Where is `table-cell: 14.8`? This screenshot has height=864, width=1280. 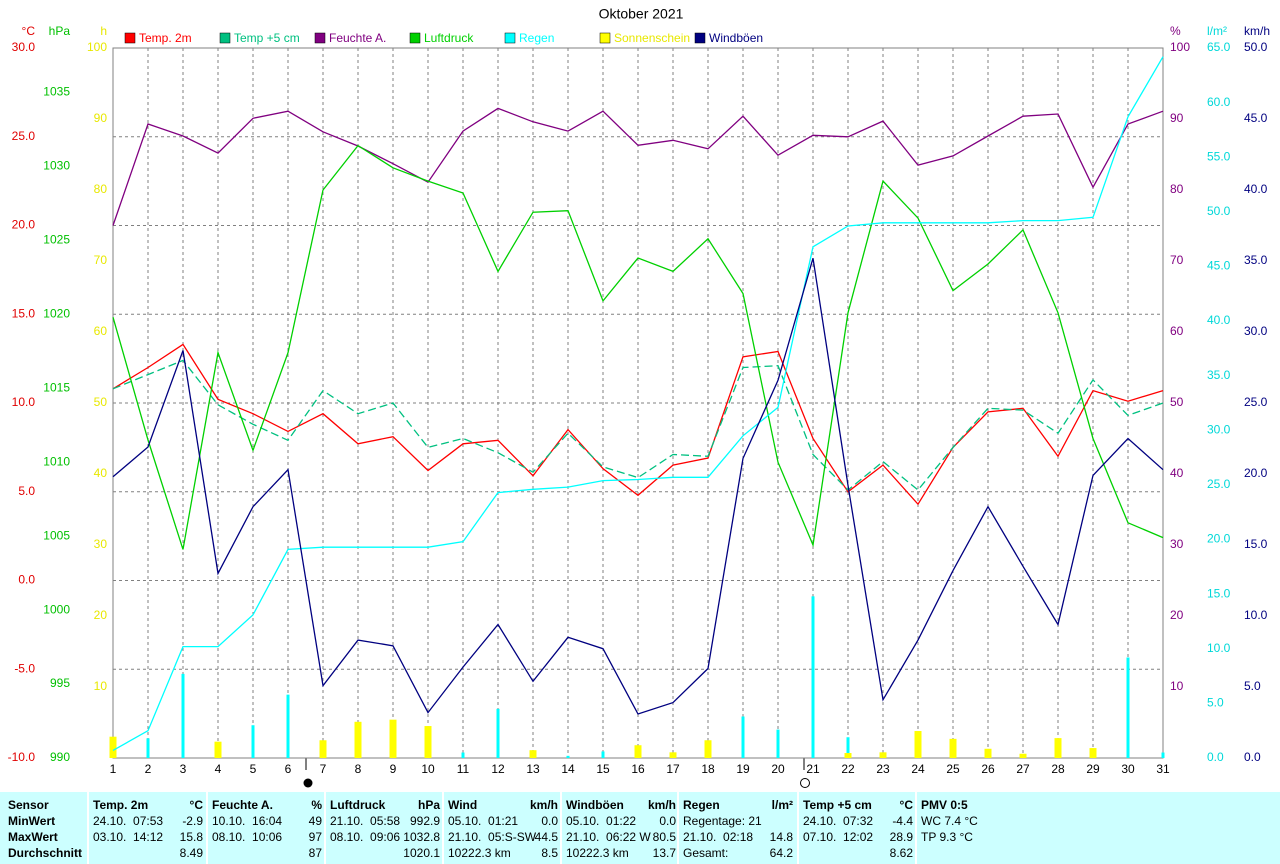 table-cell: 14.8 is located at coordinates (781, 837).